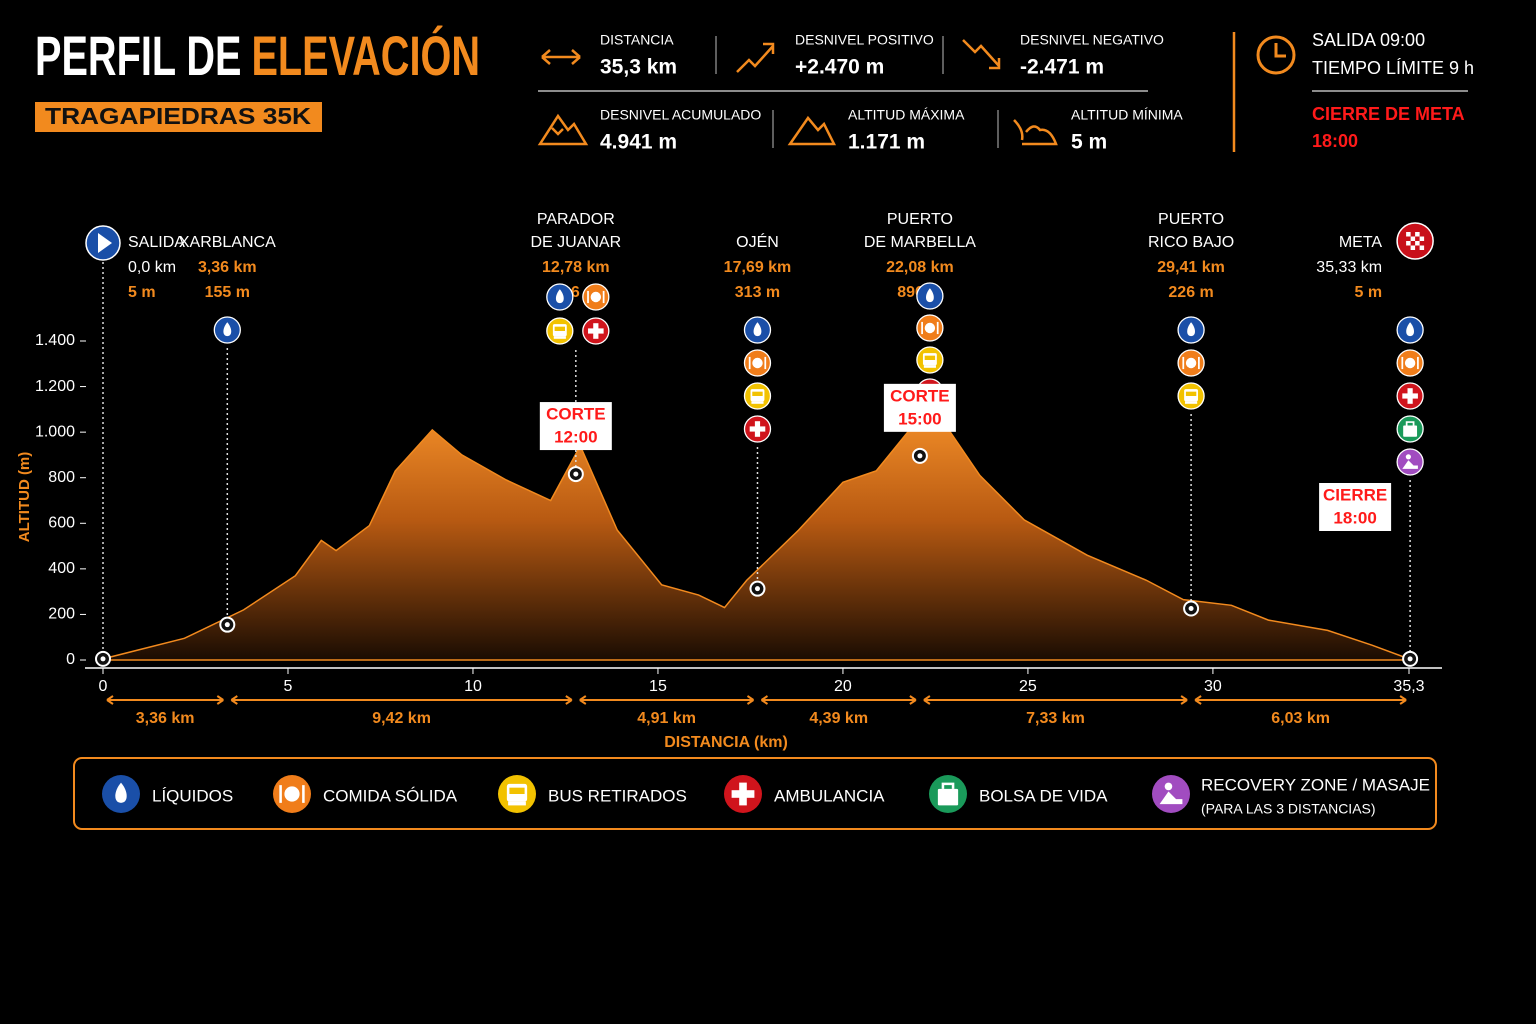  Describe the element at coordinates (920, 242) in the screenshot. I see `waypoint-name: DE MARBELLA` at that location.